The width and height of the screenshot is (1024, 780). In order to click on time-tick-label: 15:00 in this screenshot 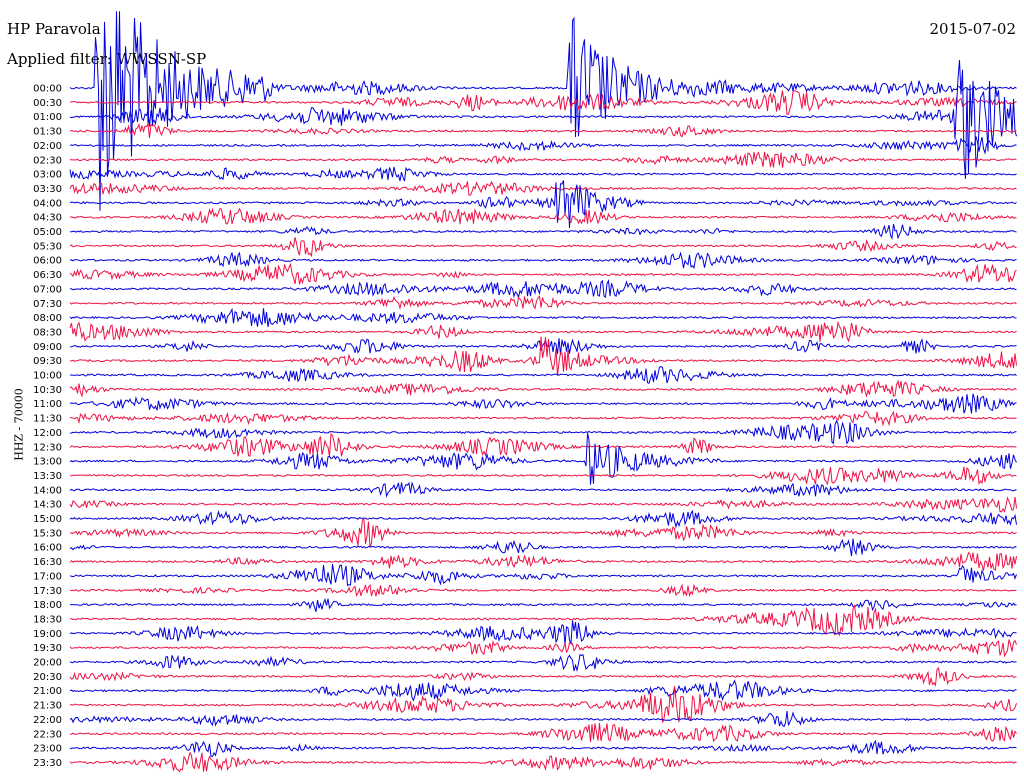, I will do `click(47, 519)`.